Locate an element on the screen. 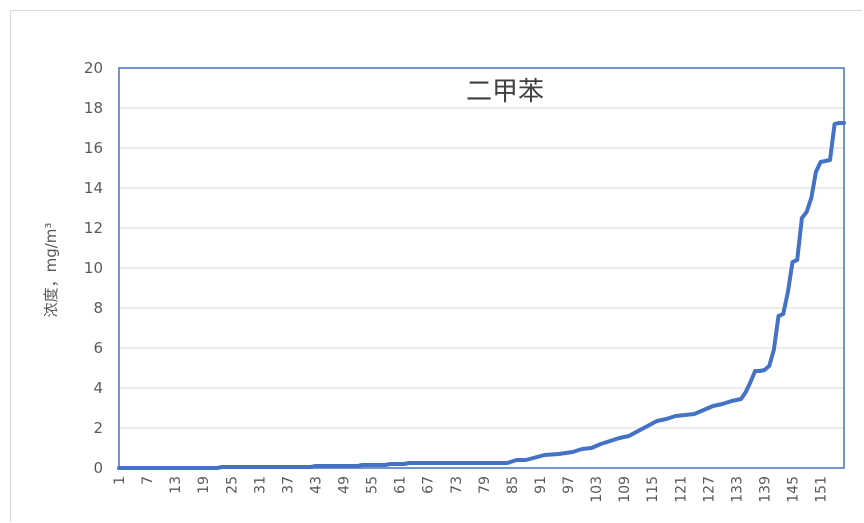 The width and height of the screenshot is (864, 523). chart-title: 二甲苯 is located at coordinates (505, 92).